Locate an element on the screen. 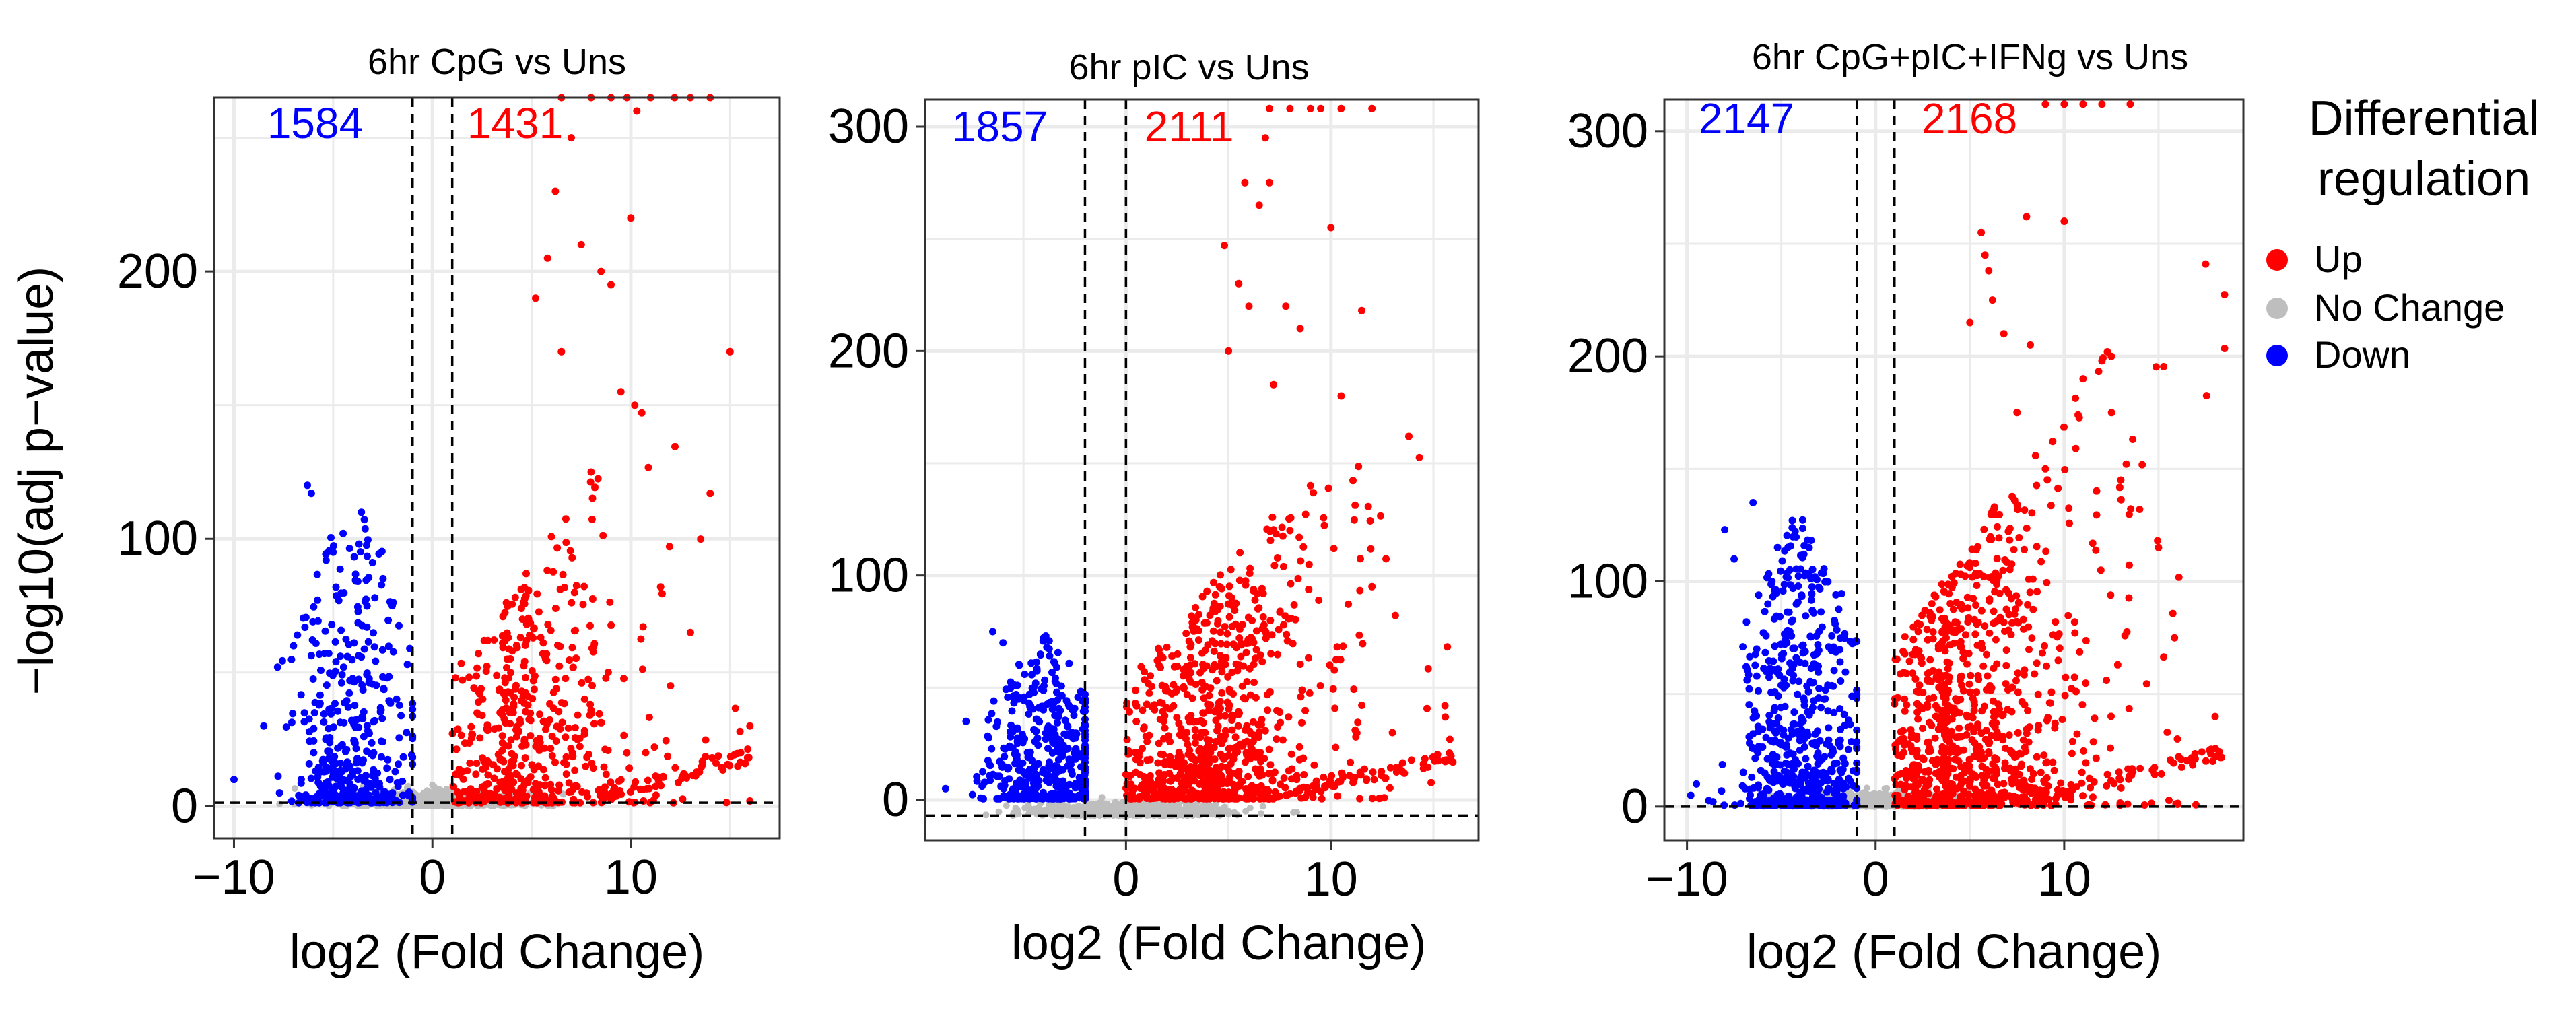 This screenshot has width=2576, height=1010. y-tick-label: 200 is located at coordinates (158, 271).